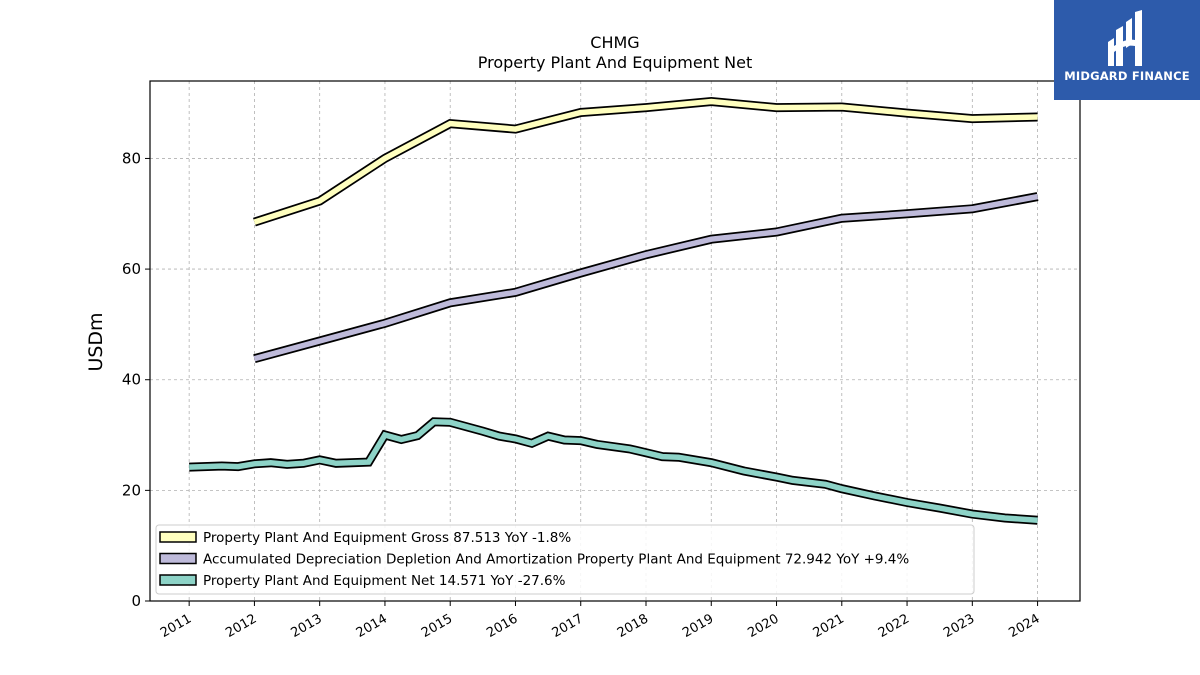 The width and height of the screenshot is (1200, 675). What do you see at coordinates (241, 626) in the screenshot?
I see `x-tick-label: 2012` at bounding box center [241, 626].